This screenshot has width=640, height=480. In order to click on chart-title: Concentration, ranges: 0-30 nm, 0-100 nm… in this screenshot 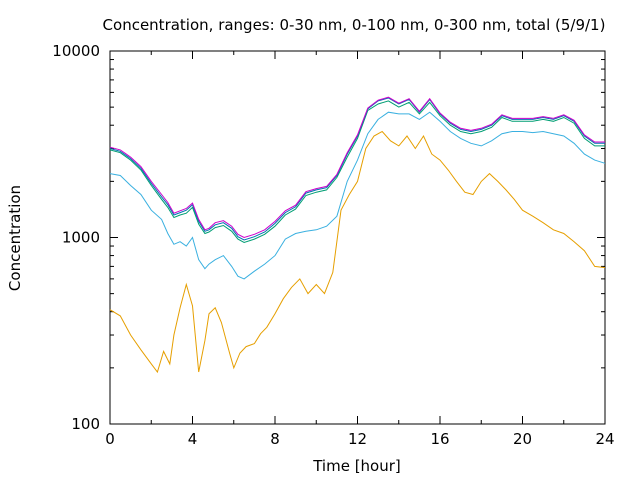, I will do `click(354, 25)`.